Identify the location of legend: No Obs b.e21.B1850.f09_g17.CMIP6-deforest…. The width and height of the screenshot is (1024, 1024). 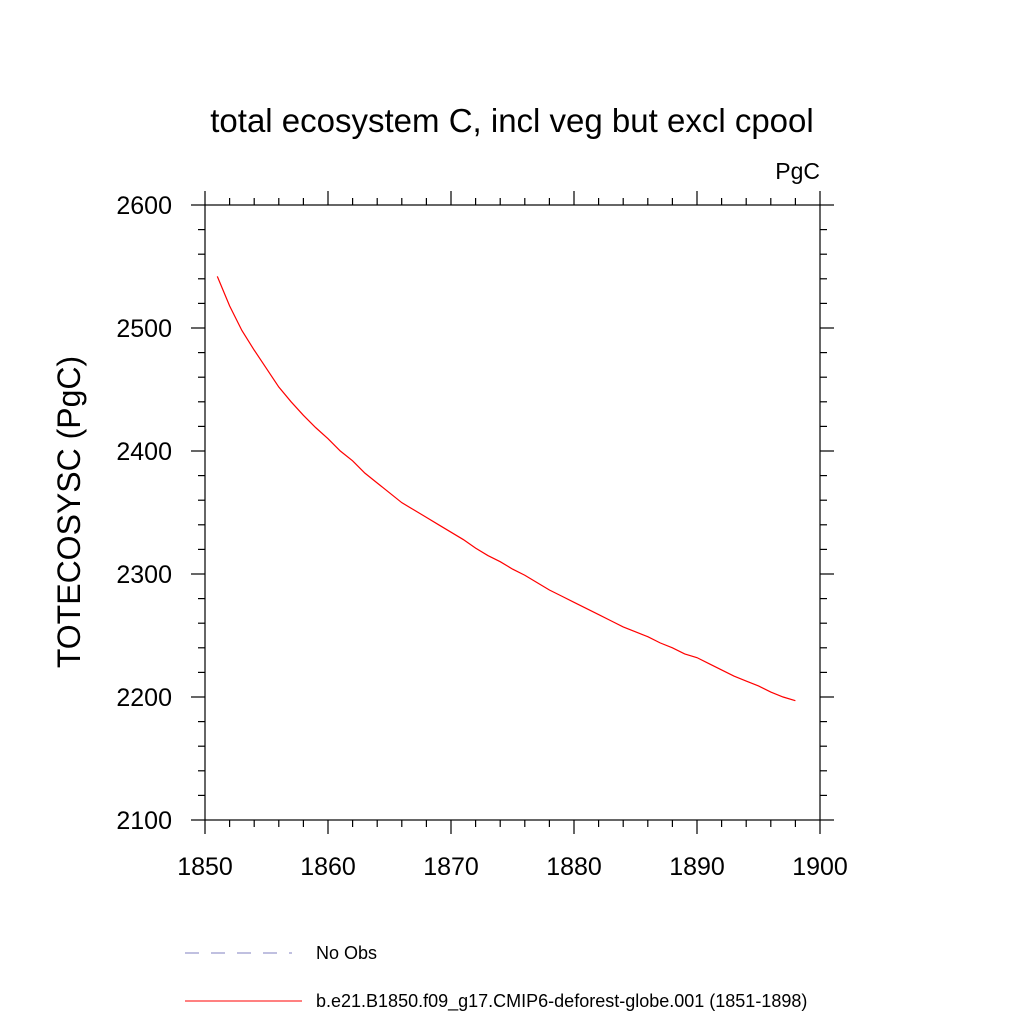
(496, 977).